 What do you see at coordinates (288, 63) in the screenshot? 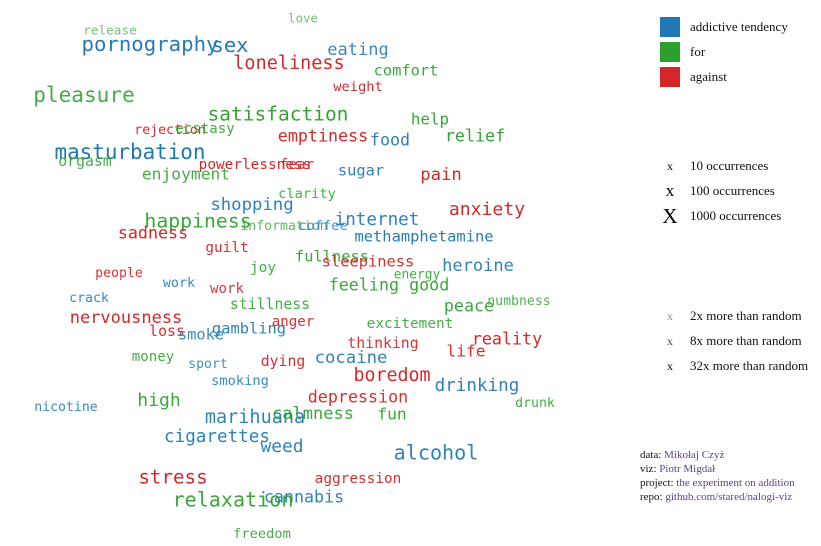
I see `word-label: loneliness` at bounding box center [288, 63].